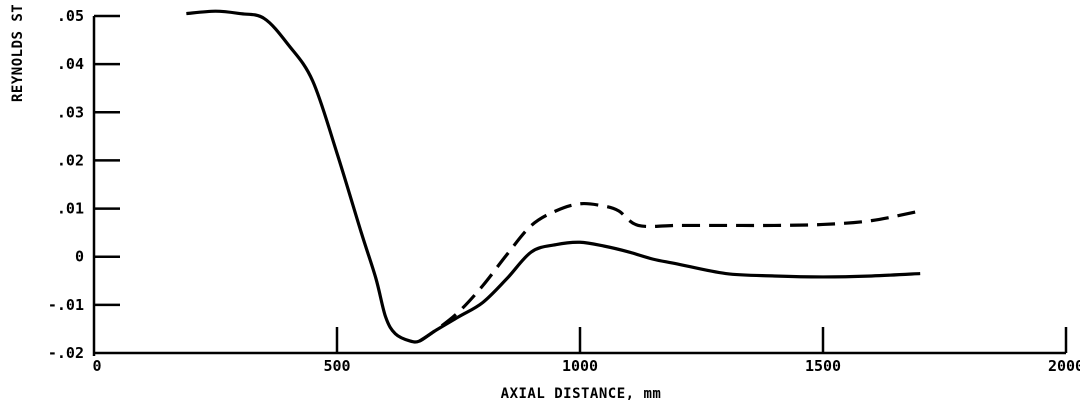 Image resolution: width=1080 pixels, height=404 pixels. I want to click on y-axis-title: REYNOLDS ST, so click(18, 53).